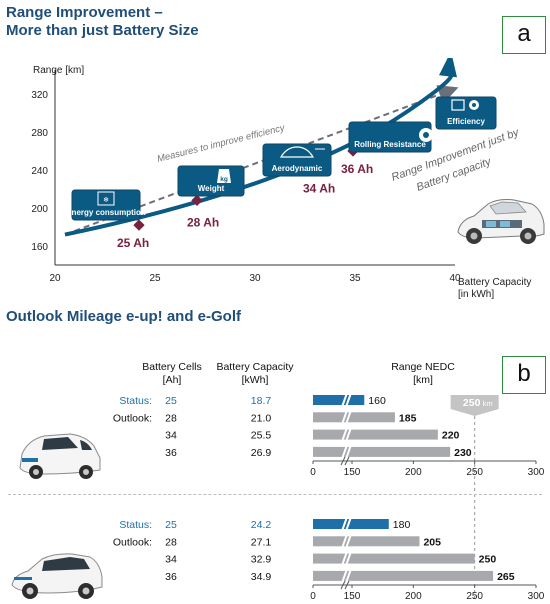 Image resolution: width=550 pixels, height=604 pixels. I want to click on y-tick-label: 240, so click(39, 171).